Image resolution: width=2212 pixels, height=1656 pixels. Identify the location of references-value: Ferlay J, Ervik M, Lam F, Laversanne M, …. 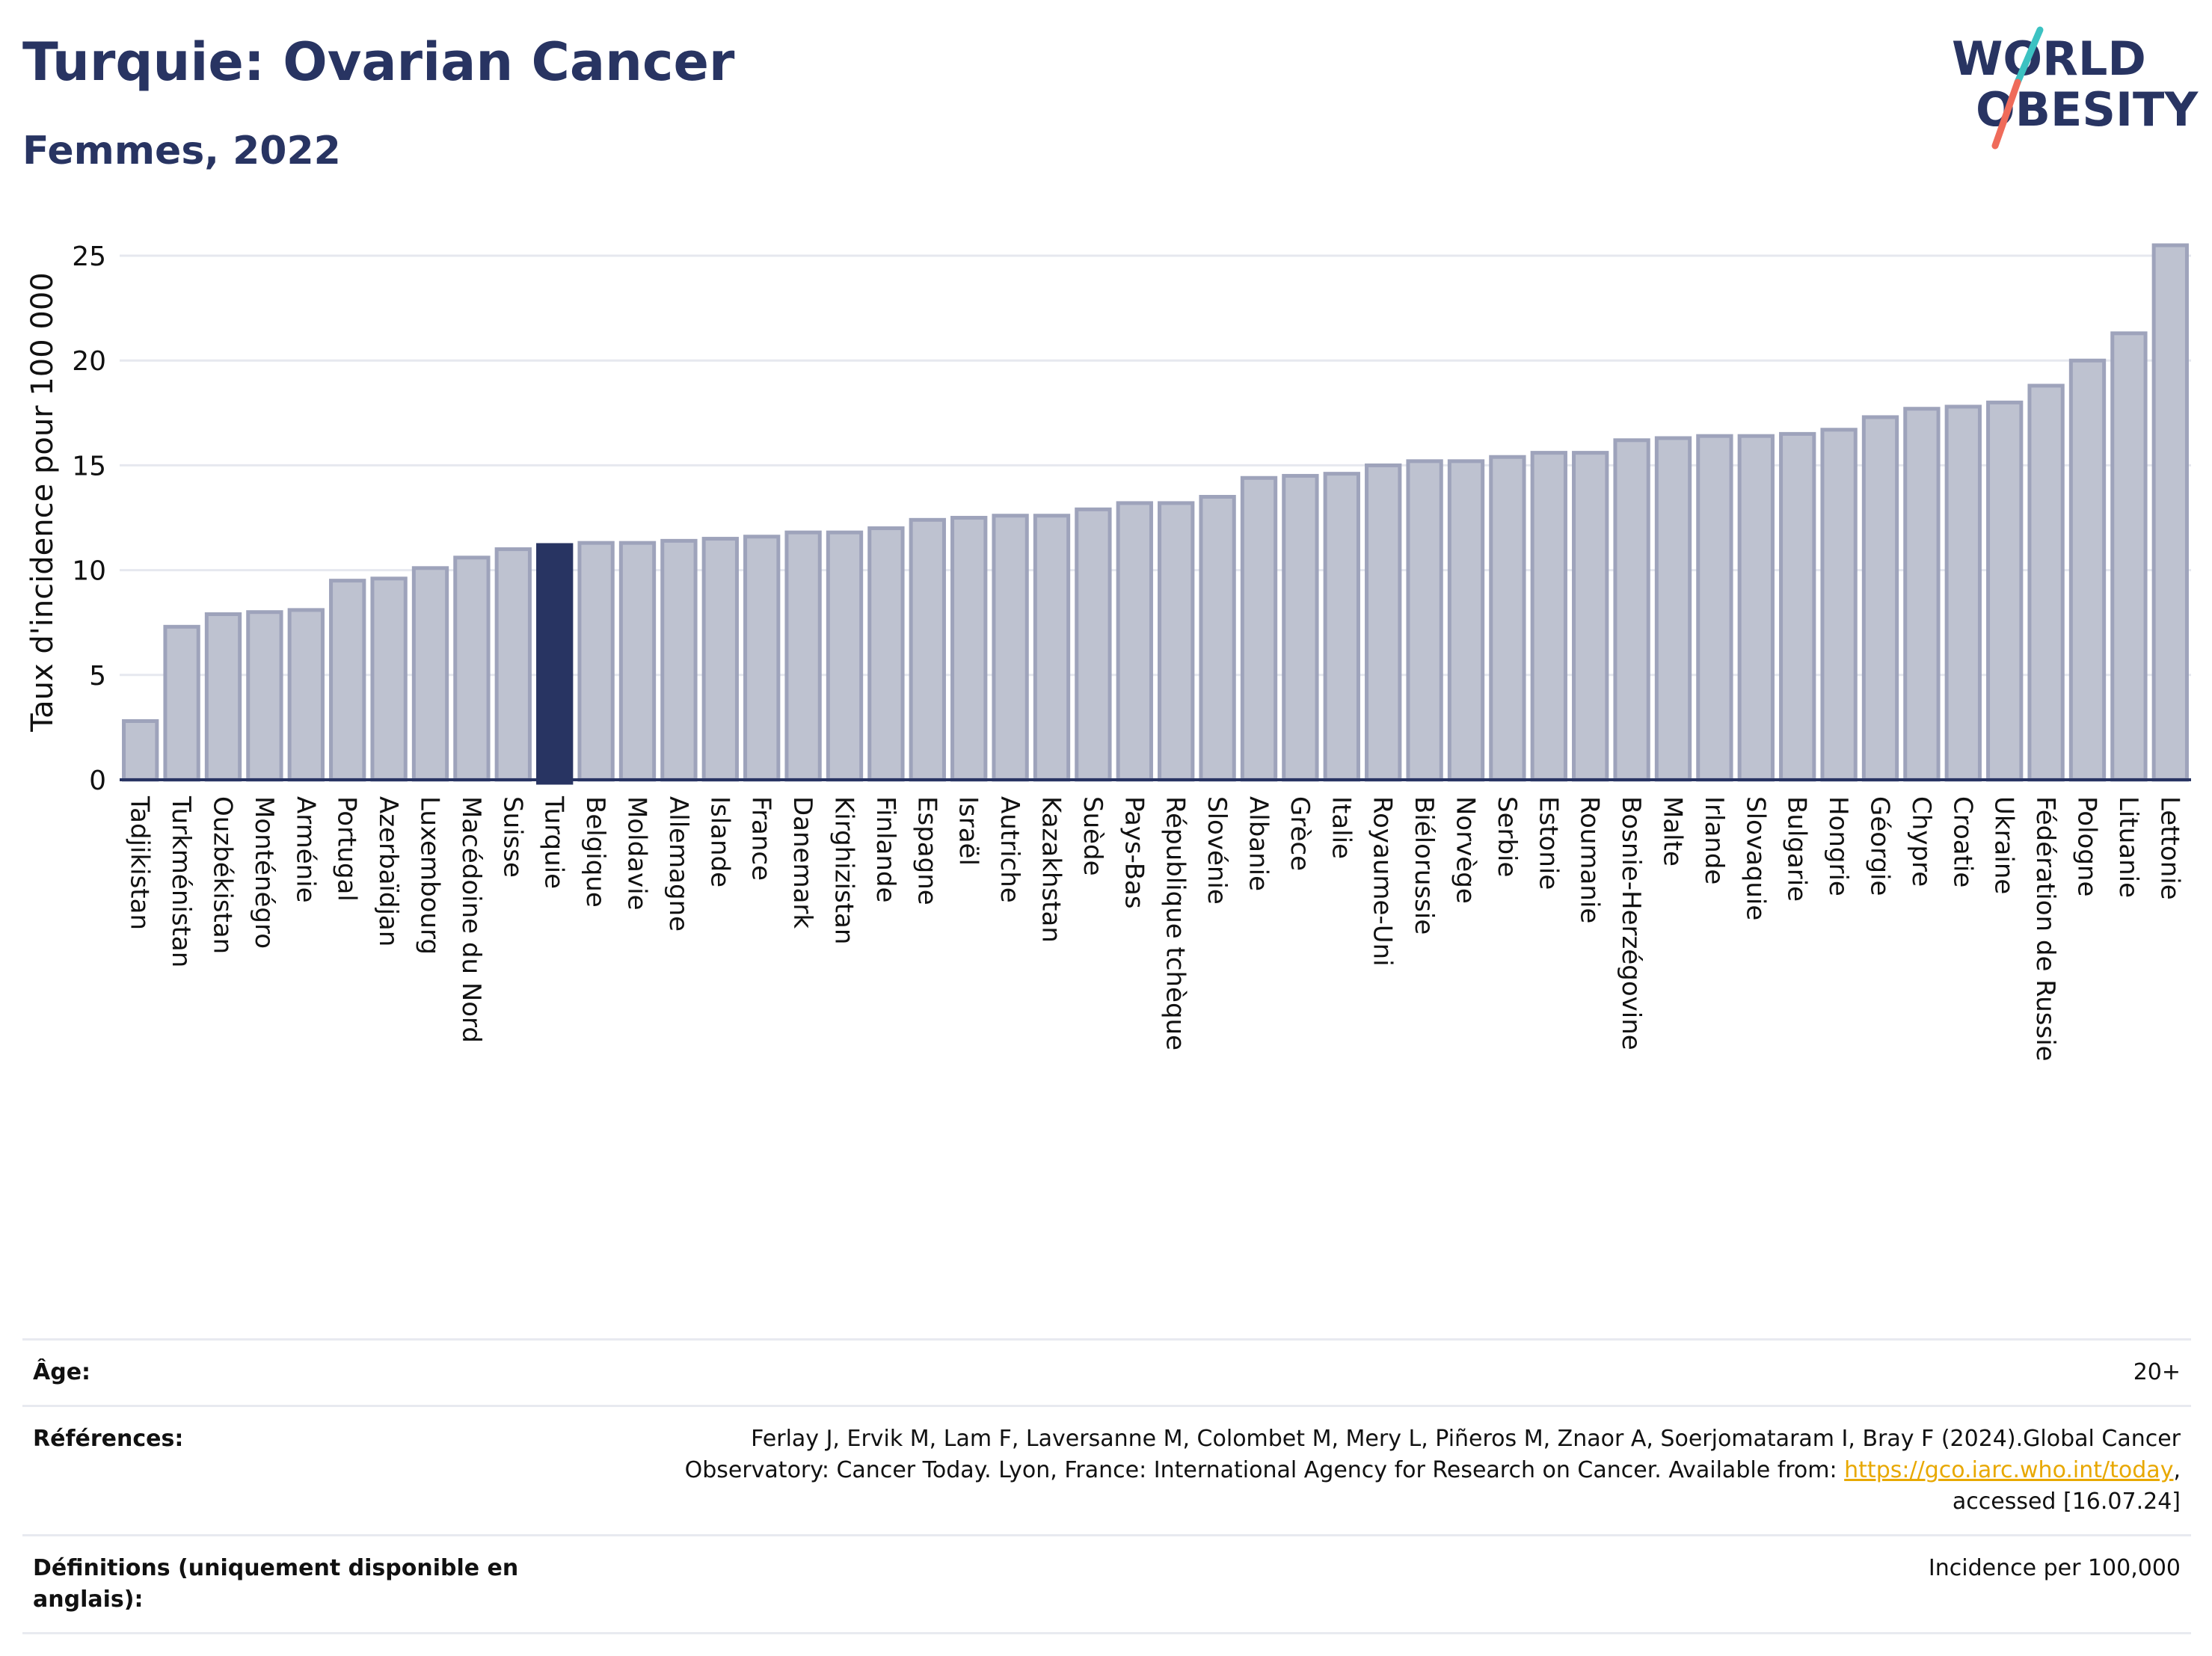
(1395, 1470).